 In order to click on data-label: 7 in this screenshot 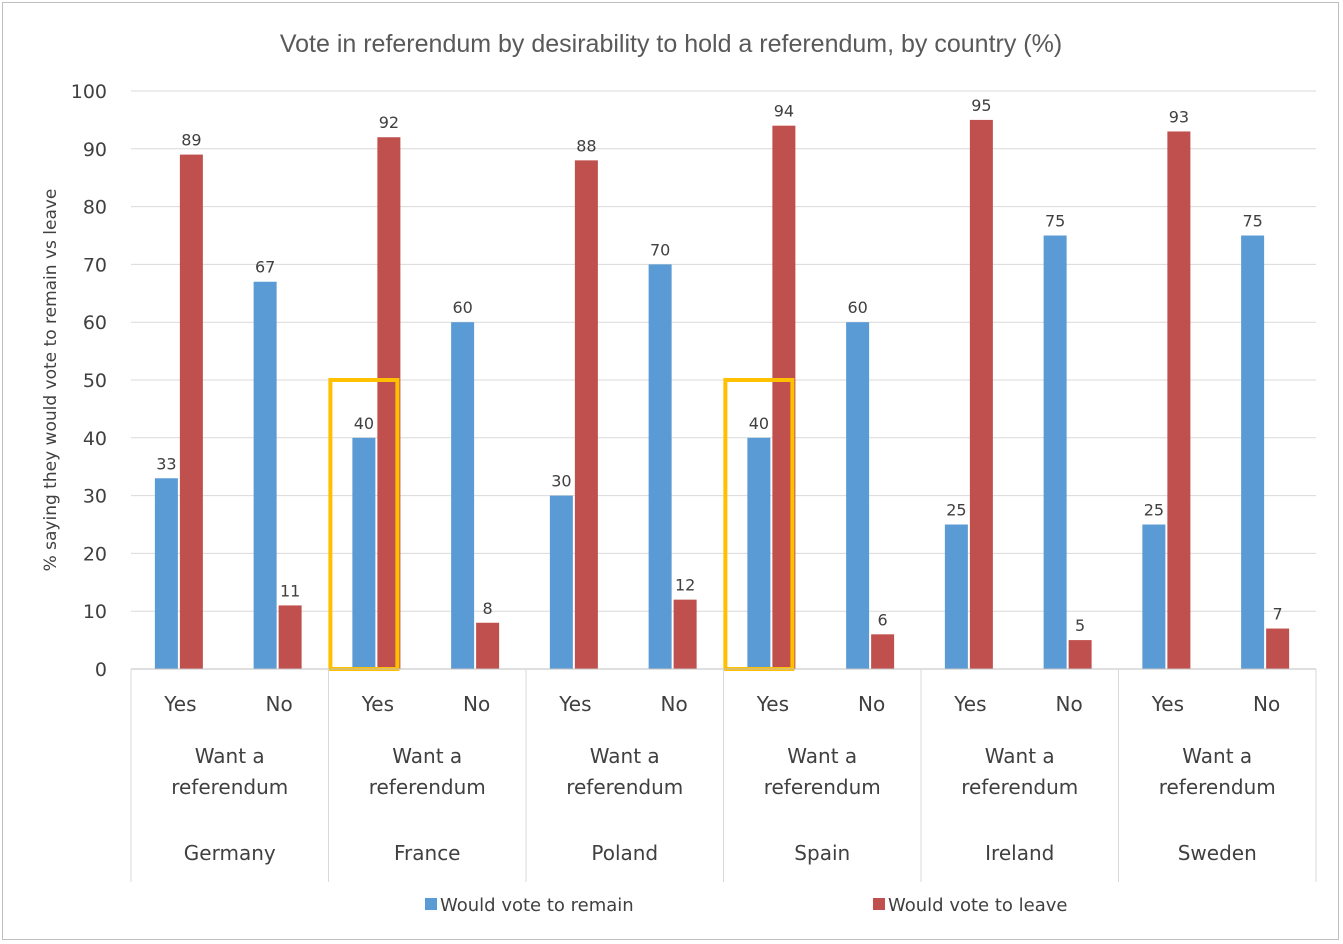, I will do `click(1278, 614)`.